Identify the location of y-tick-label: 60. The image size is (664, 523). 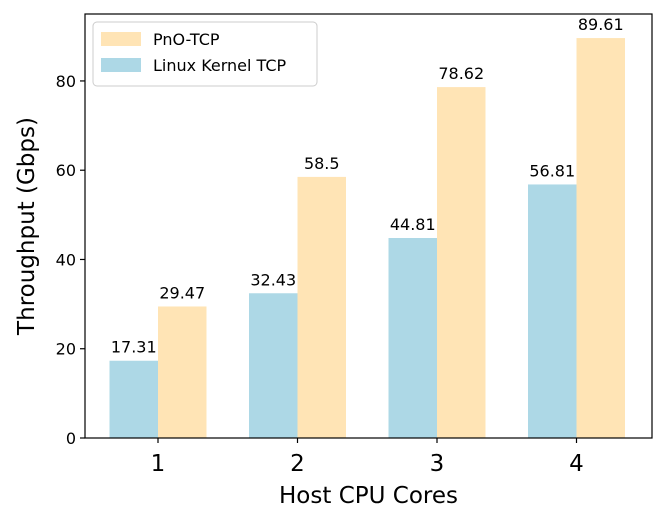
(66, 170).